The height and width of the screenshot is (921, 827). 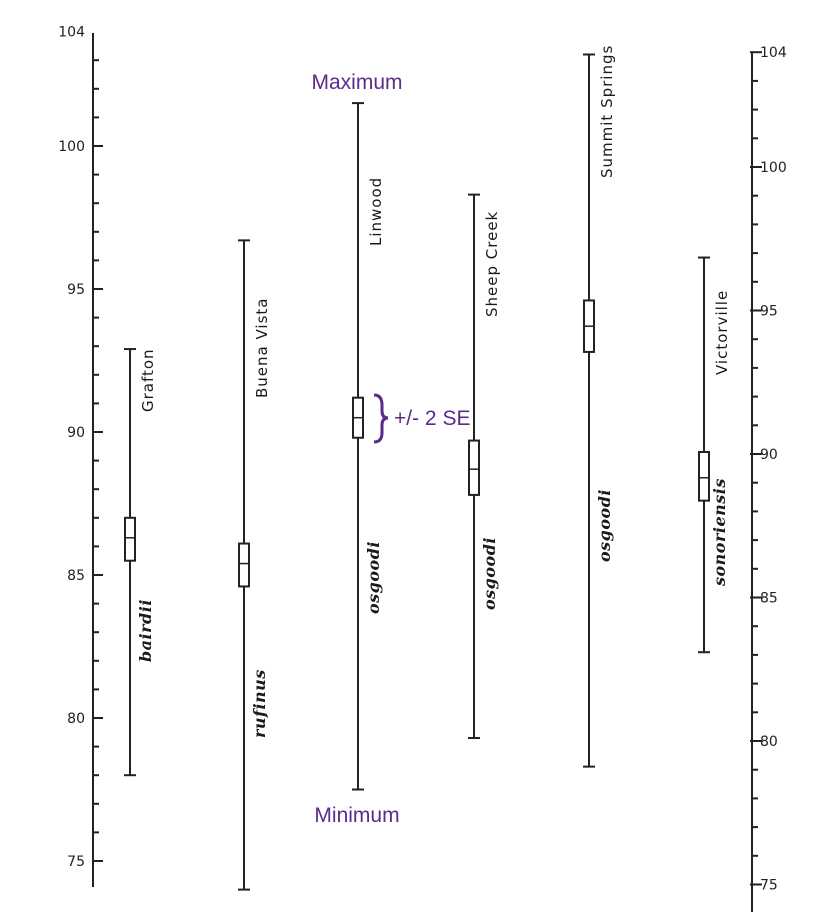 What do you see at coordinates (262, 348) in the screenshot?
I see `location-label: Buena Vista` at bounding box center [262, 348].